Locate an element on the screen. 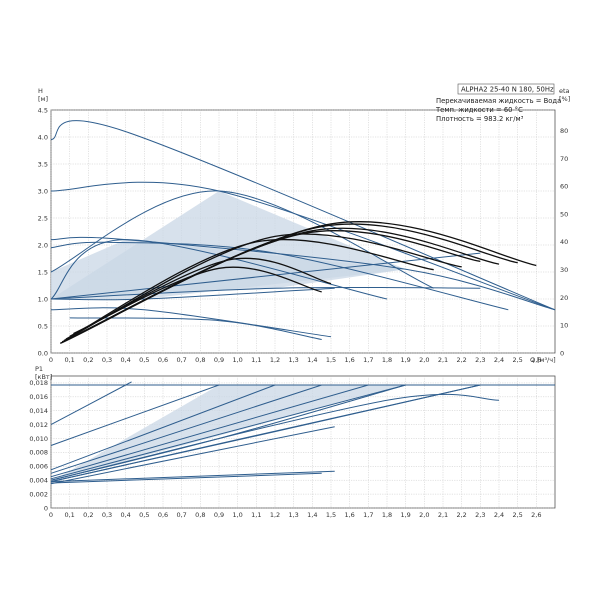  y-axis-unit-head: [м] is located at coordinates (43, 99).